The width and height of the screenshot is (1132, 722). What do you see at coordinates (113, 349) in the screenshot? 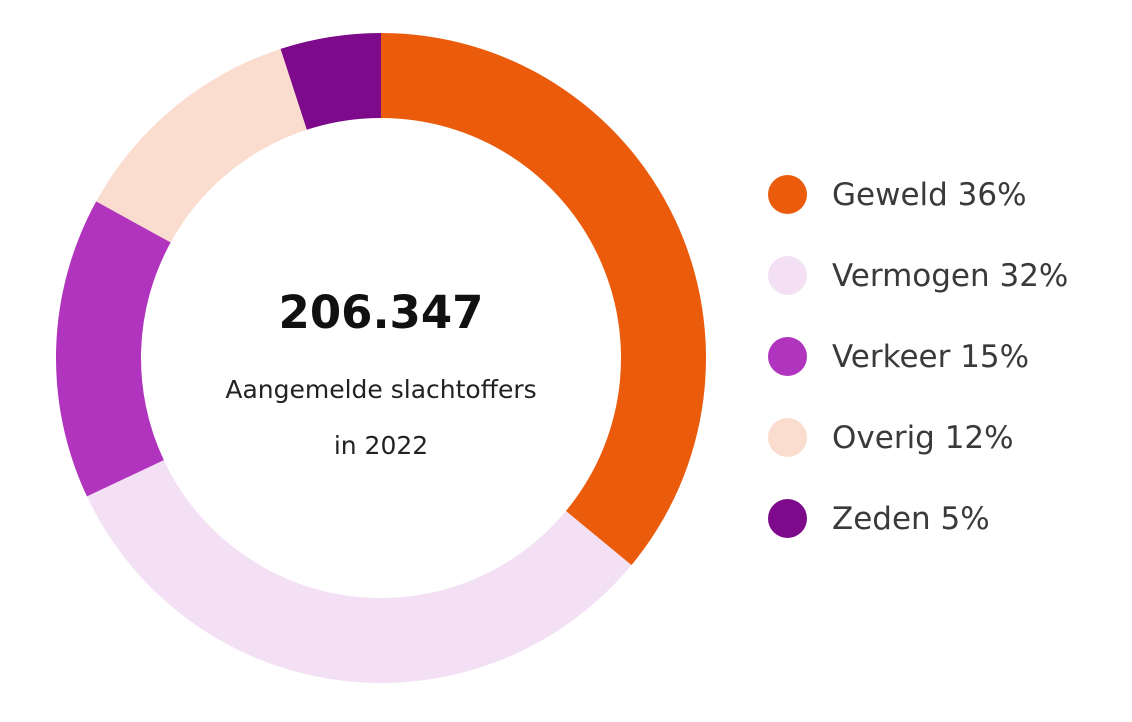
I see `donut-slice-verkeer` at bounding box center [113, 349].